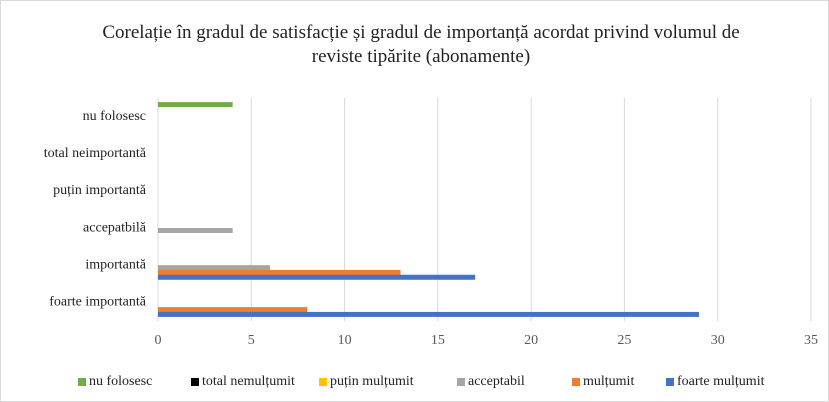 This screenshot has width=829, height=402. Describe the element at coordinates (98, 302) in the screenshot. I see `y-tick-label: foarte importantă` at that location.